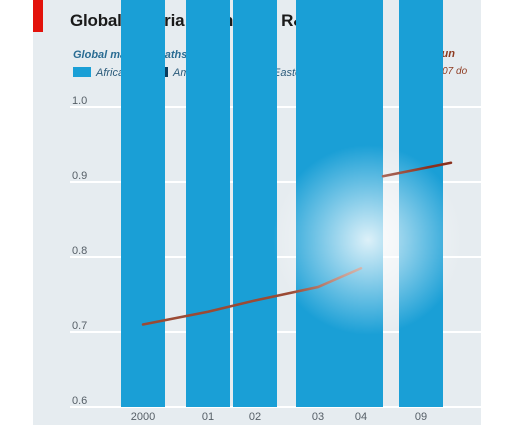 This screenshot has height=425, width=515. Describe the element at coordinates (255, 417) in the screenshot. I see `x-tick-label: 02` at that location.